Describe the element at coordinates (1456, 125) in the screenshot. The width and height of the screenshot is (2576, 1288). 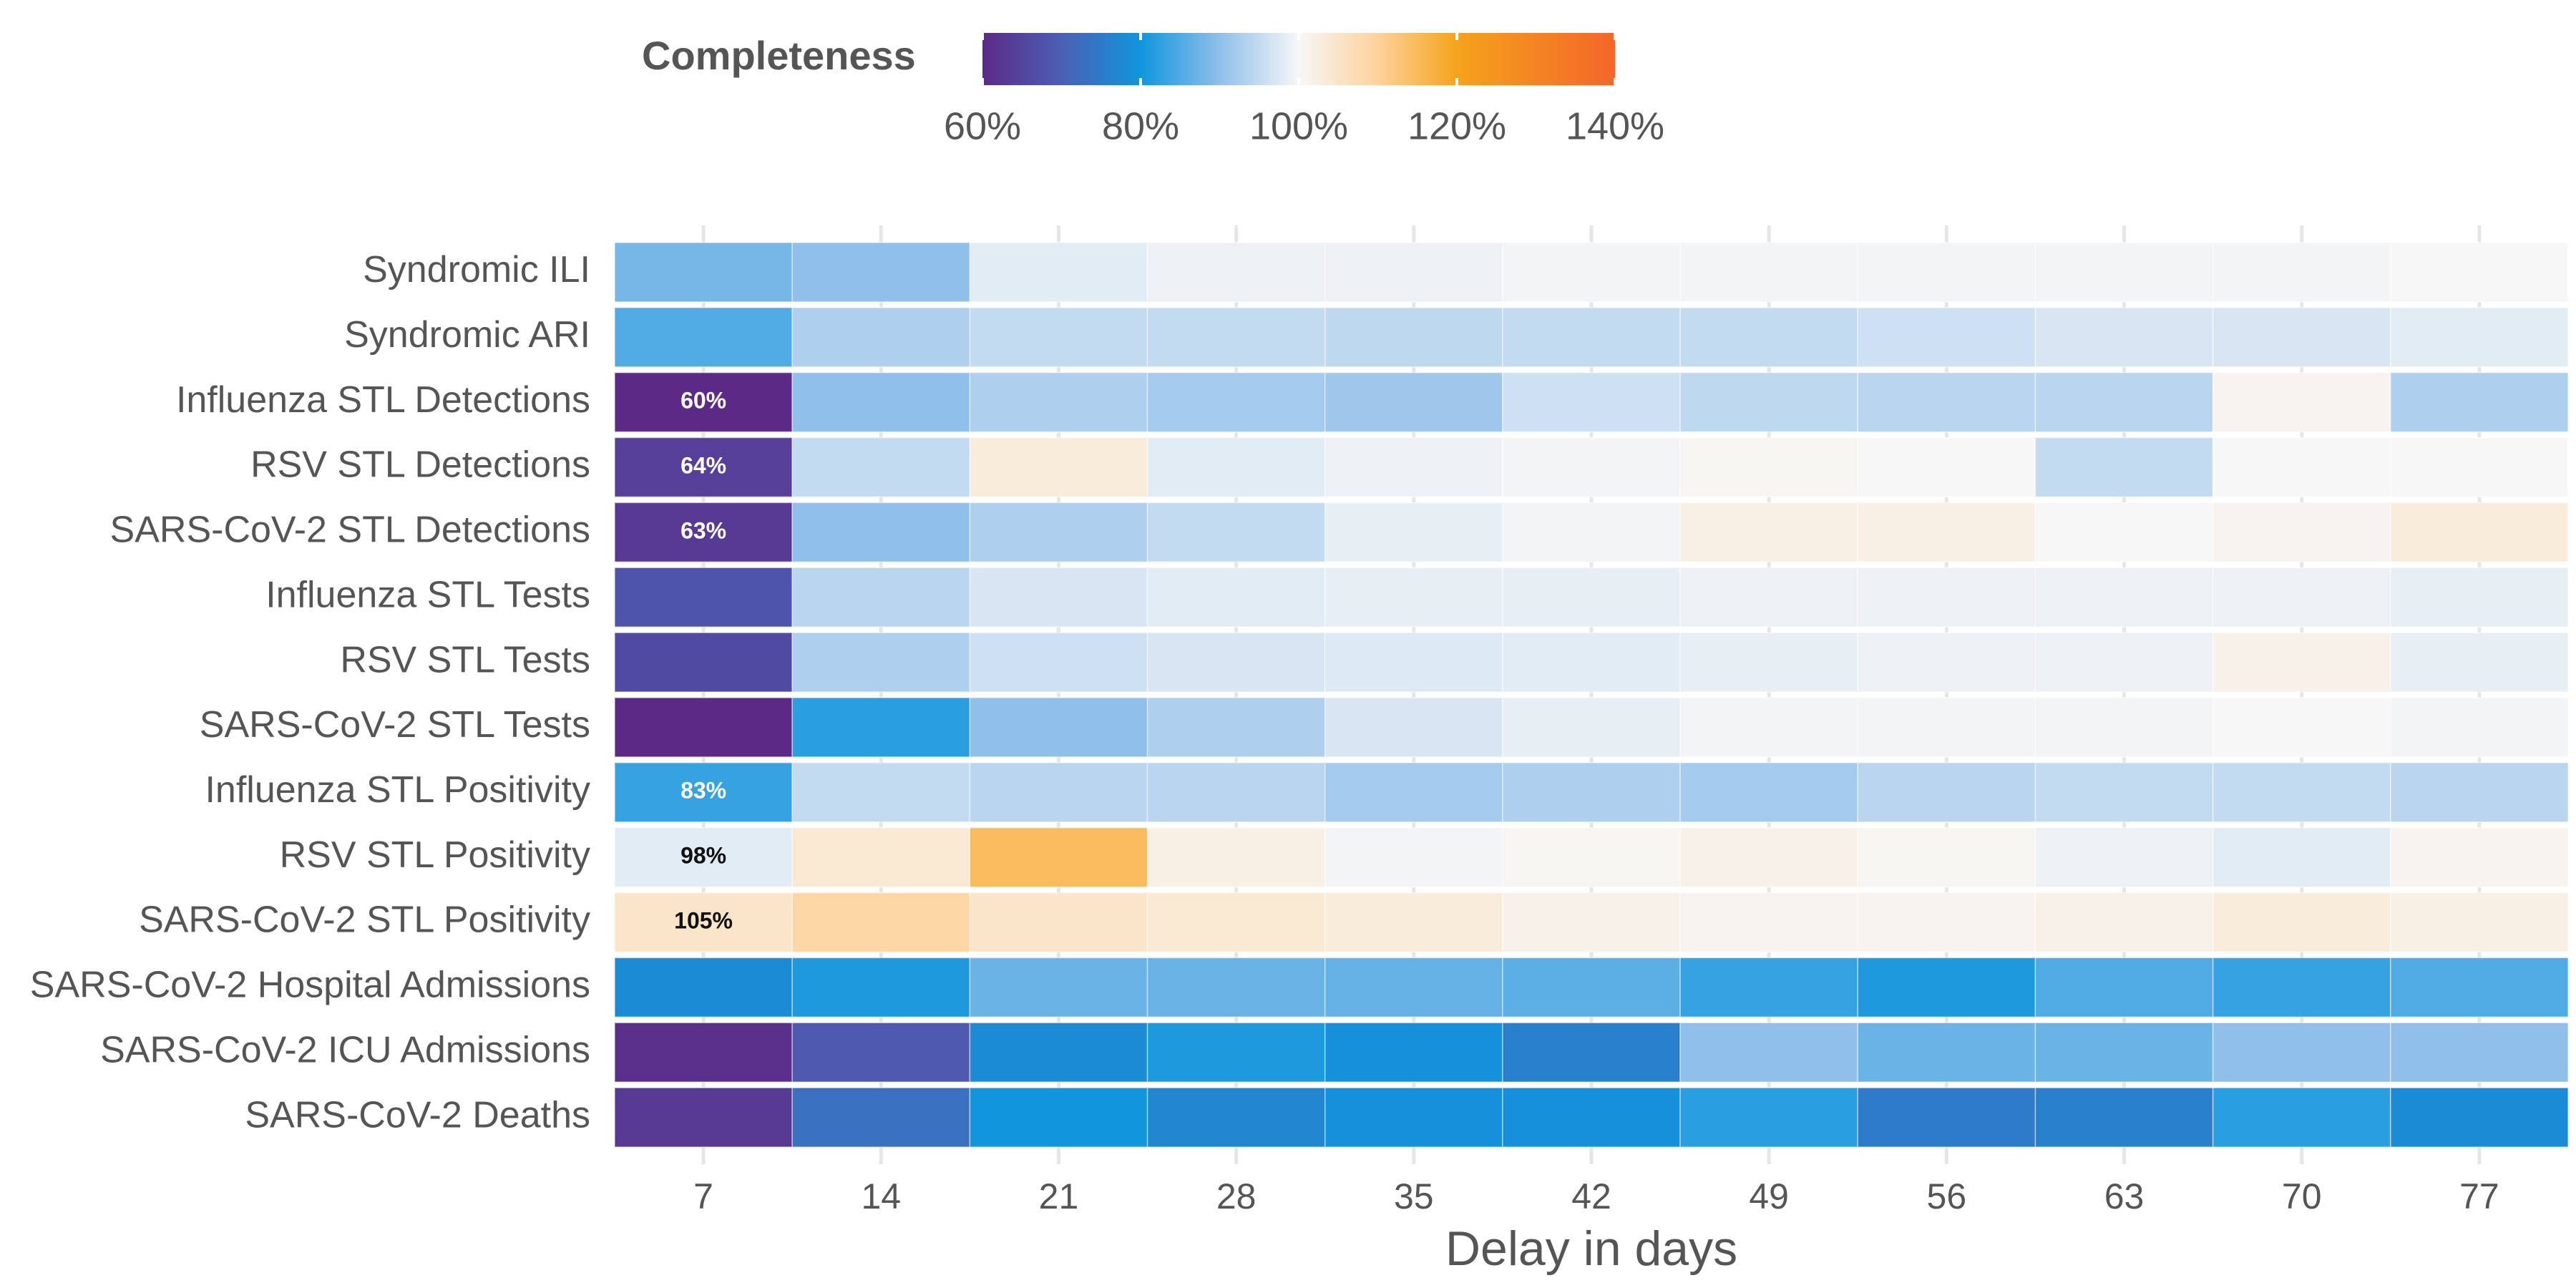
I see `colorbar-tick-label: 120%` at that location.